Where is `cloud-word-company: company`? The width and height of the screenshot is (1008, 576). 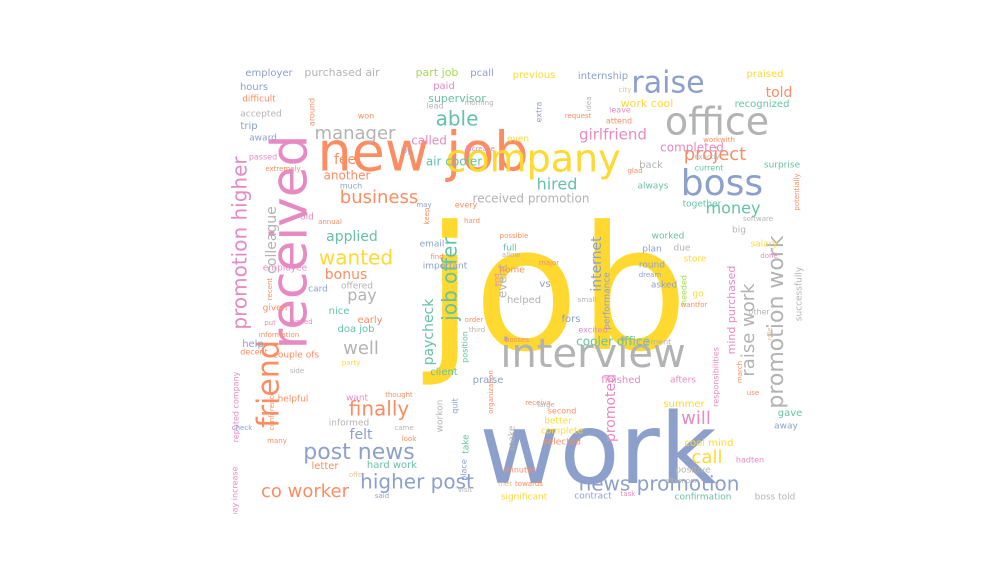
cloud-word-company: company is located at coordinates (532, 159).